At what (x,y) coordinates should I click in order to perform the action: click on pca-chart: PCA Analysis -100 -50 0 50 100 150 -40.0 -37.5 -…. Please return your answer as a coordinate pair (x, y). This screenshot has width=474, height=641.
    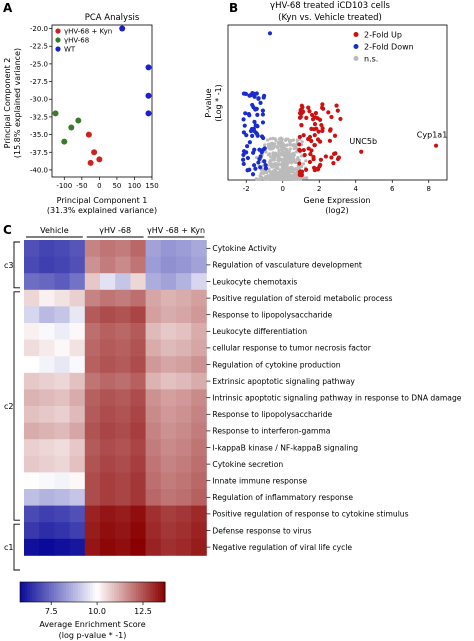
    Looking at the image, I should click on (81, 114).